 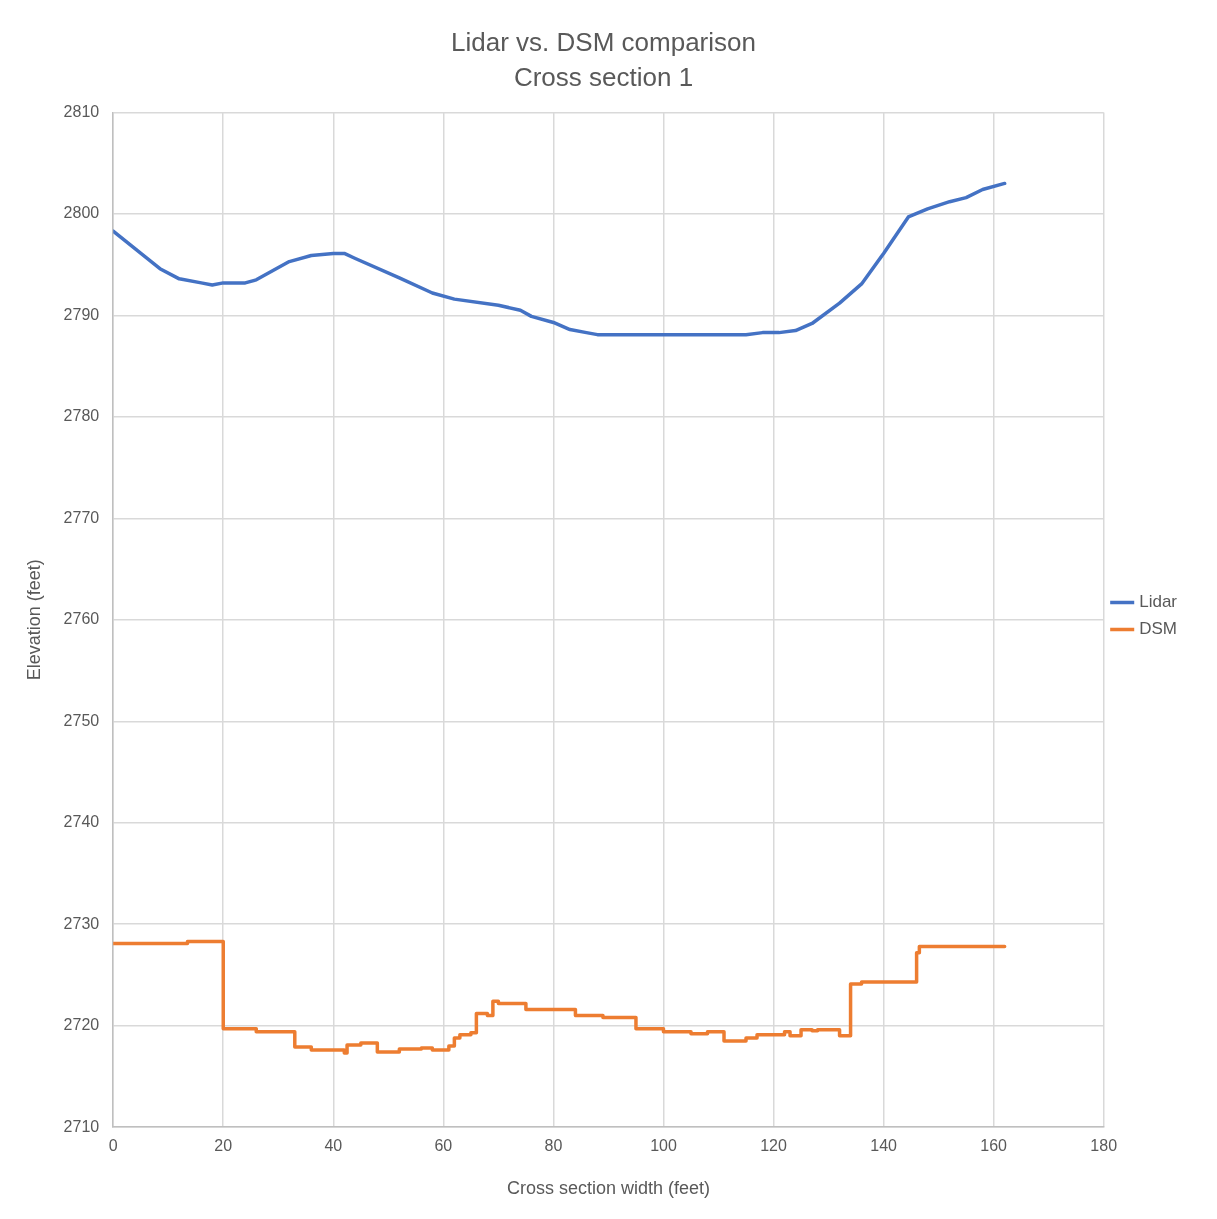 I want to click on x-tick-label: 140, so click(x=884, y=1146).